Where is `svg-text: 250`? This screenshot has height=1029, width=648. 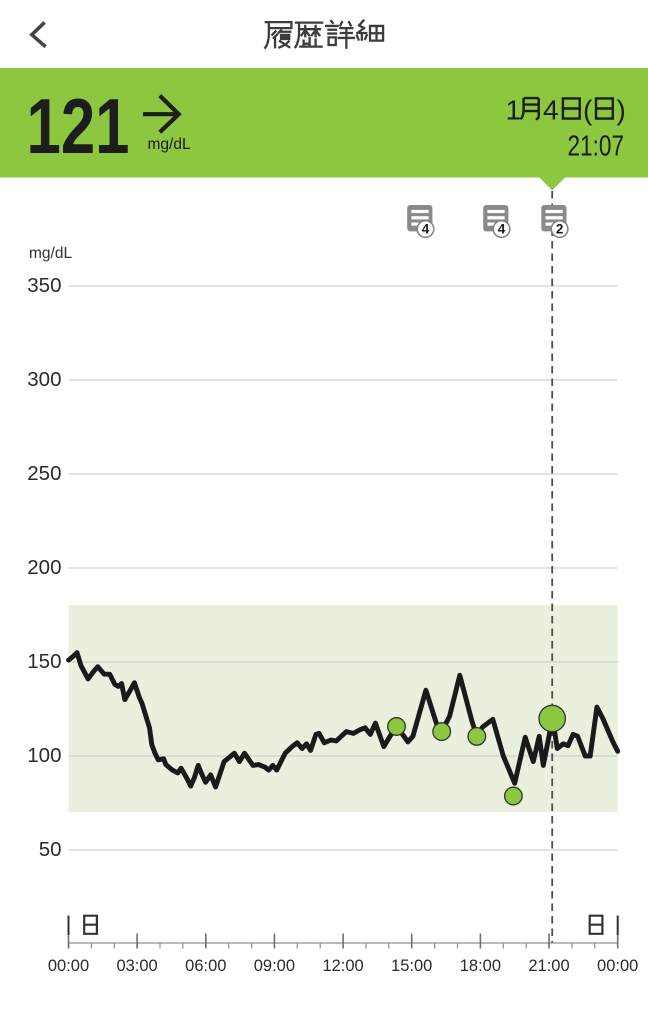
svg-text: 250 is located at coordinates (44, 473).